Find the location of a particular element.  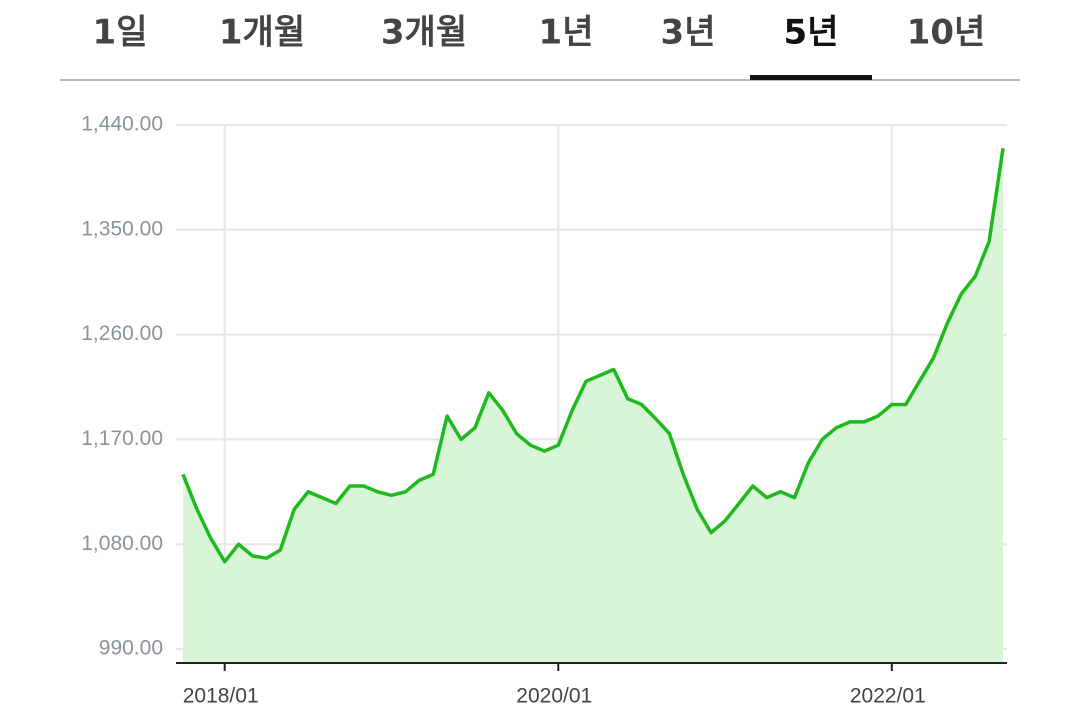

tab-indicator is located at coordinates (811, 77).